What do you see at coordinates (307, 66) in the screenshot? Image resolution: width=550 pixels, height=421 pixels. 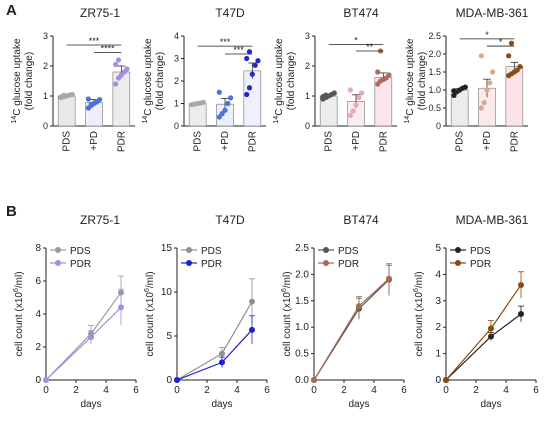 I see `y-tick-label-2-2: 2` at bounding box center [307, 66].